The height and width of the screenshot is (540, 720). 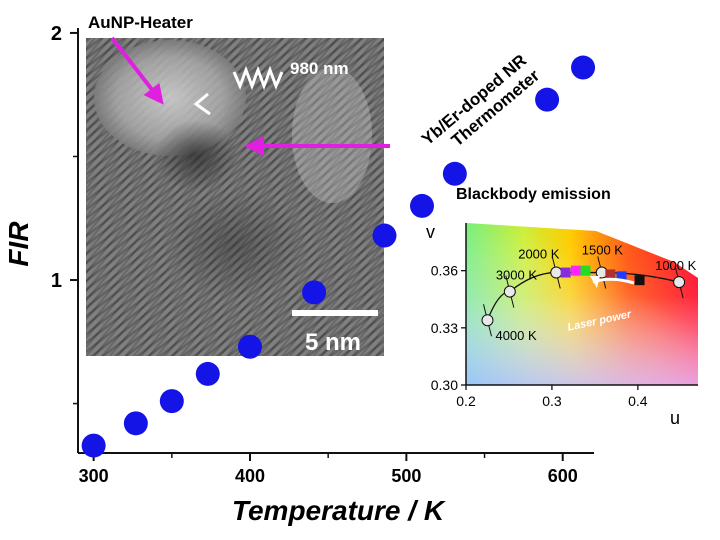 I want to click on excitation-wave-icon, so click(x=258, y=78).